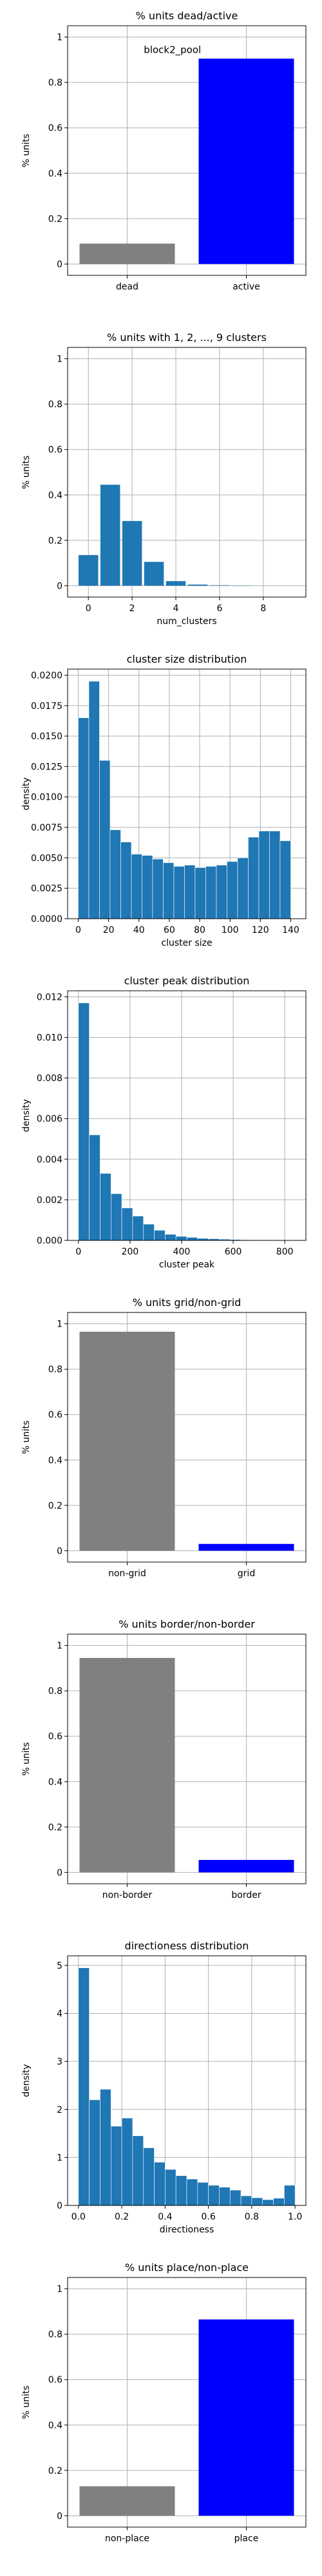  Describe the element at coordinates (46, 706) in the screenshot. I see `y-tick-label: 0.0175` at that location.